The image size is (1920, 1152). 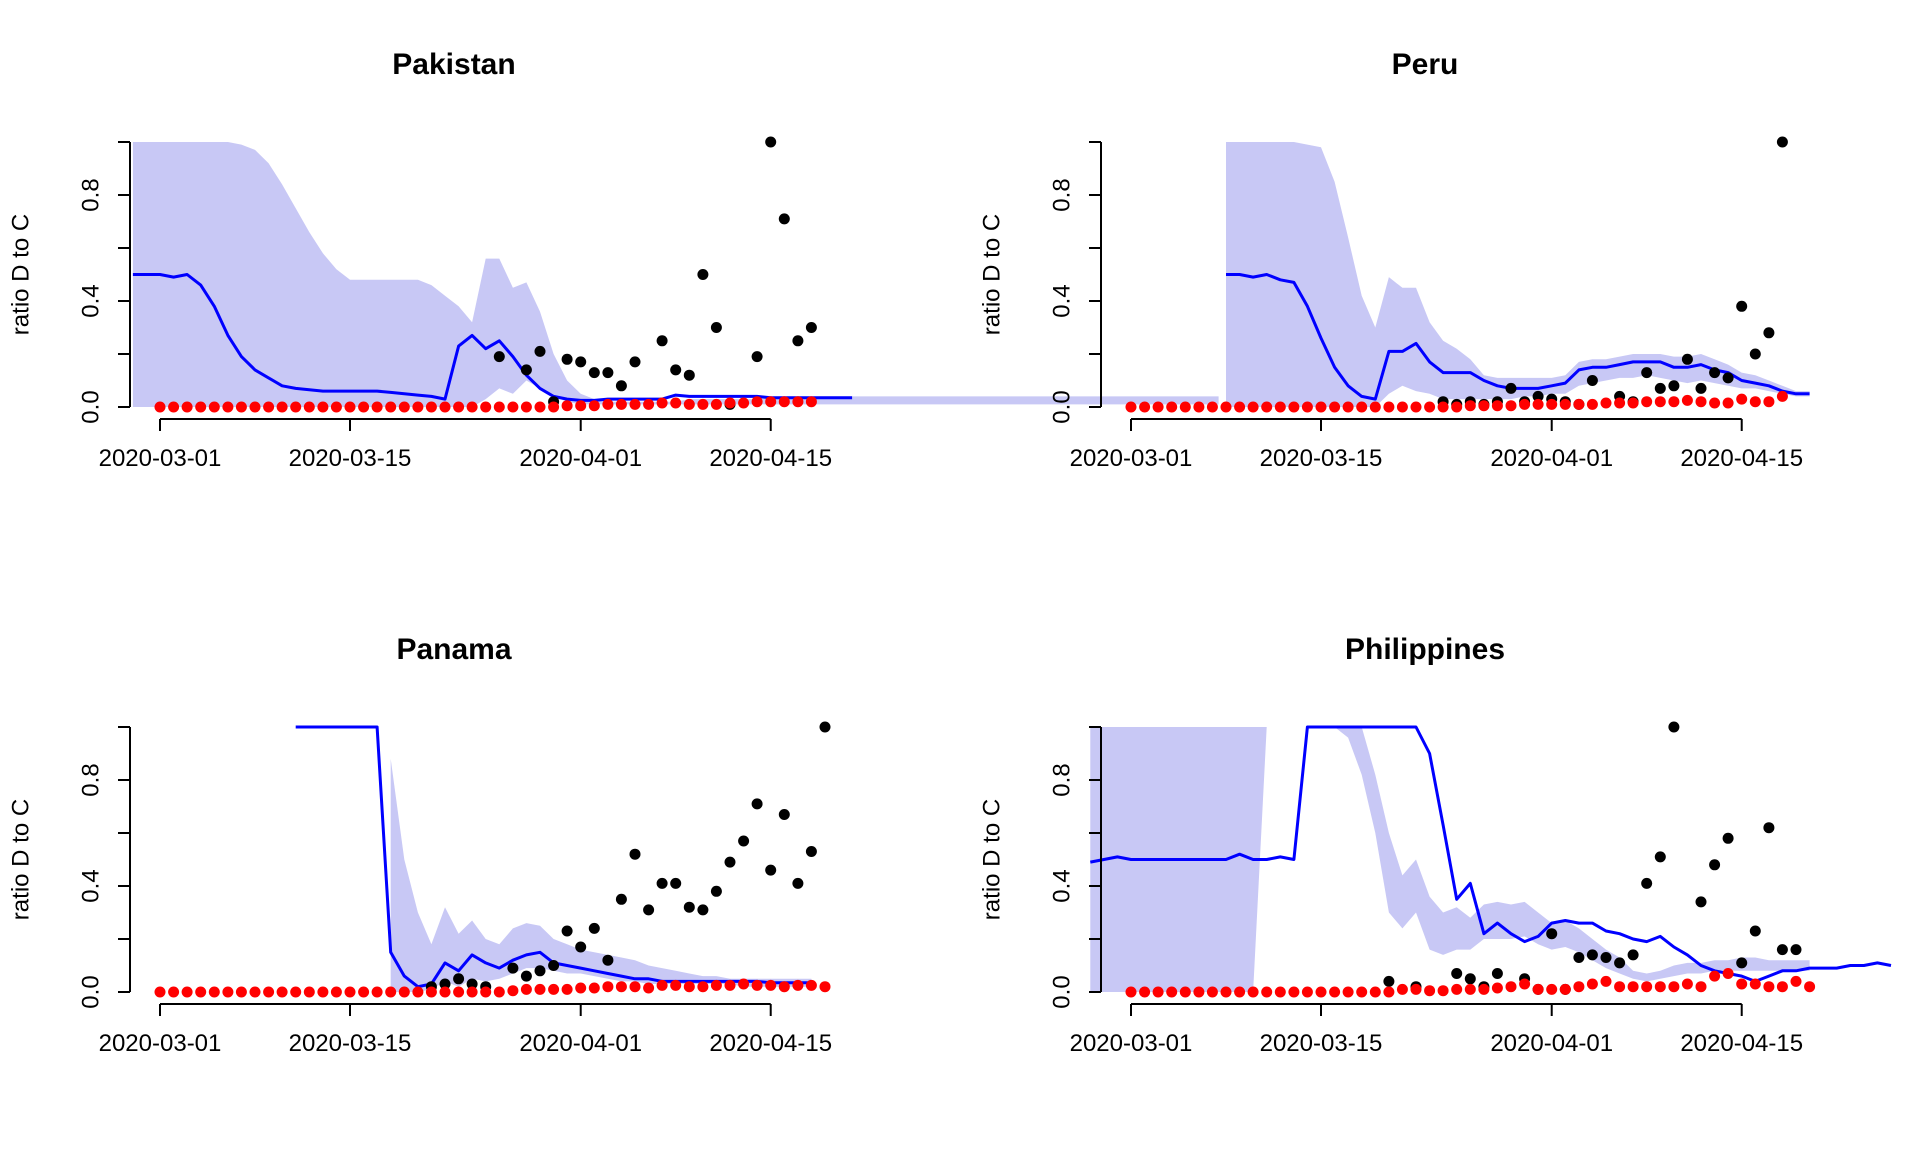 What do you see at coordinates (1741, 458) in the screenshot?
I see `x-tick-label: 2020-04-15` at bounding box center [1741, 458].